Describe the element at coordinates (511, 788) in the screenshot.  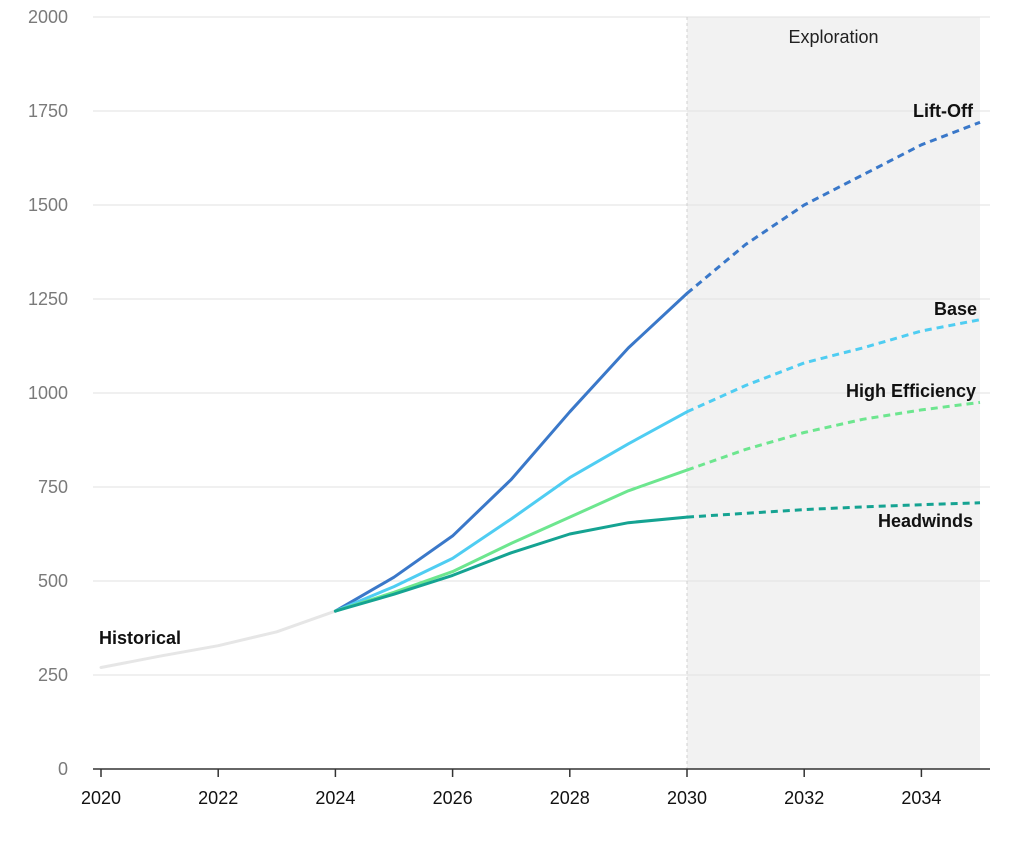
I see `x-axis-ticks: 2020 2022 2024 2026 2028 2030 2032 2034` at that location.